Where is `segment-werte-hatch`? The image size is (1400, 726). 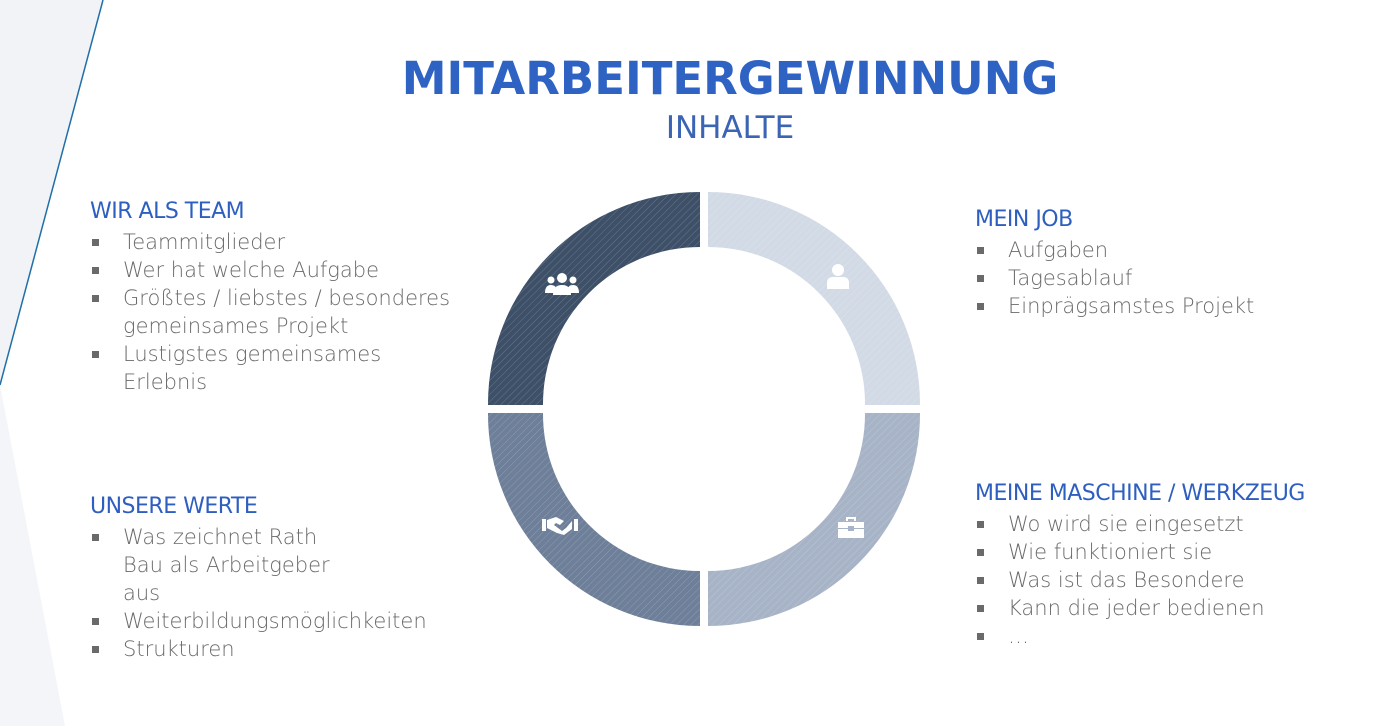
segment-werte-hatch is located at coordinates (593, 519).